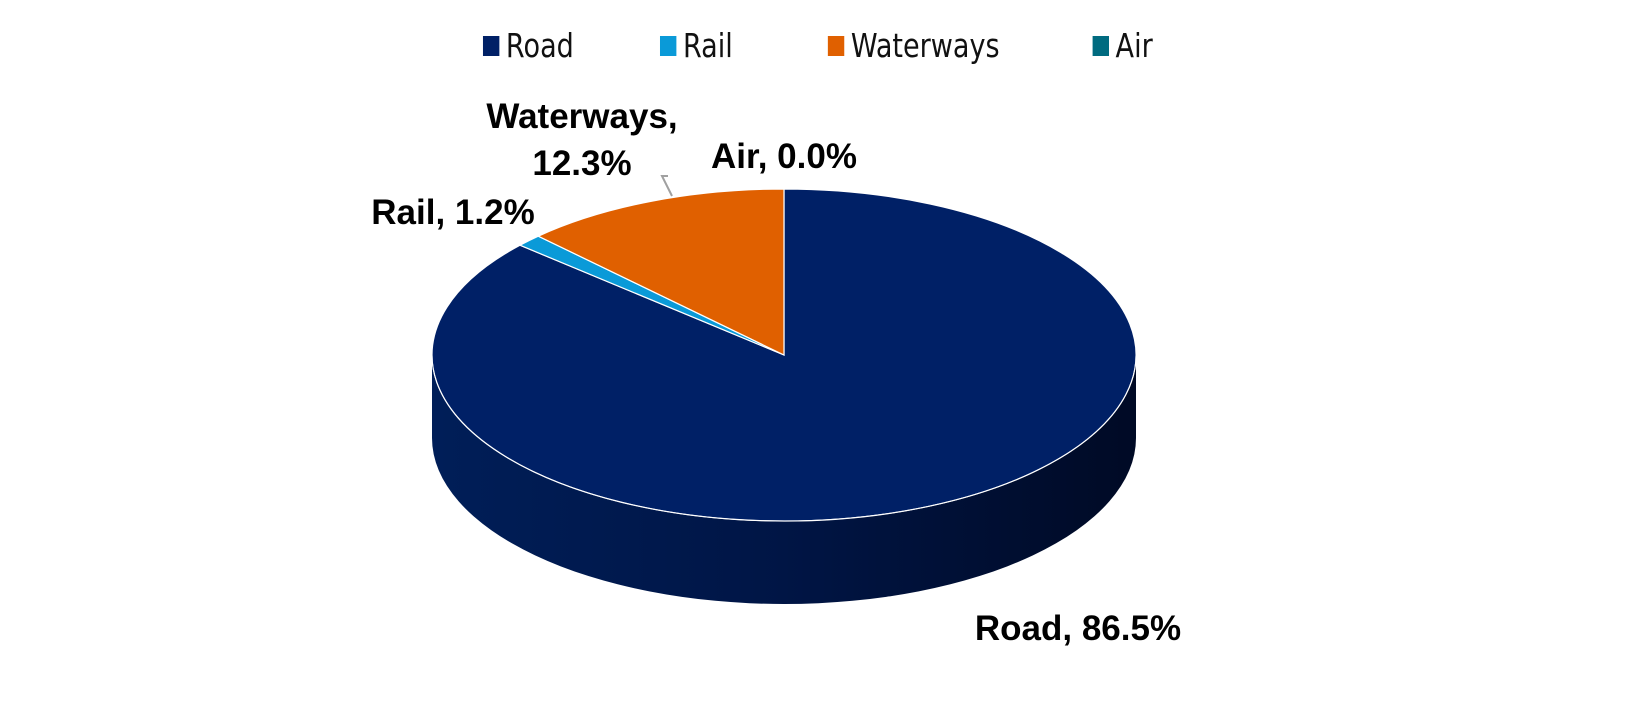 The width and height of the screenshot is (1633, 726). I want to click on legend-item-air: Air, so click(1123, 45).